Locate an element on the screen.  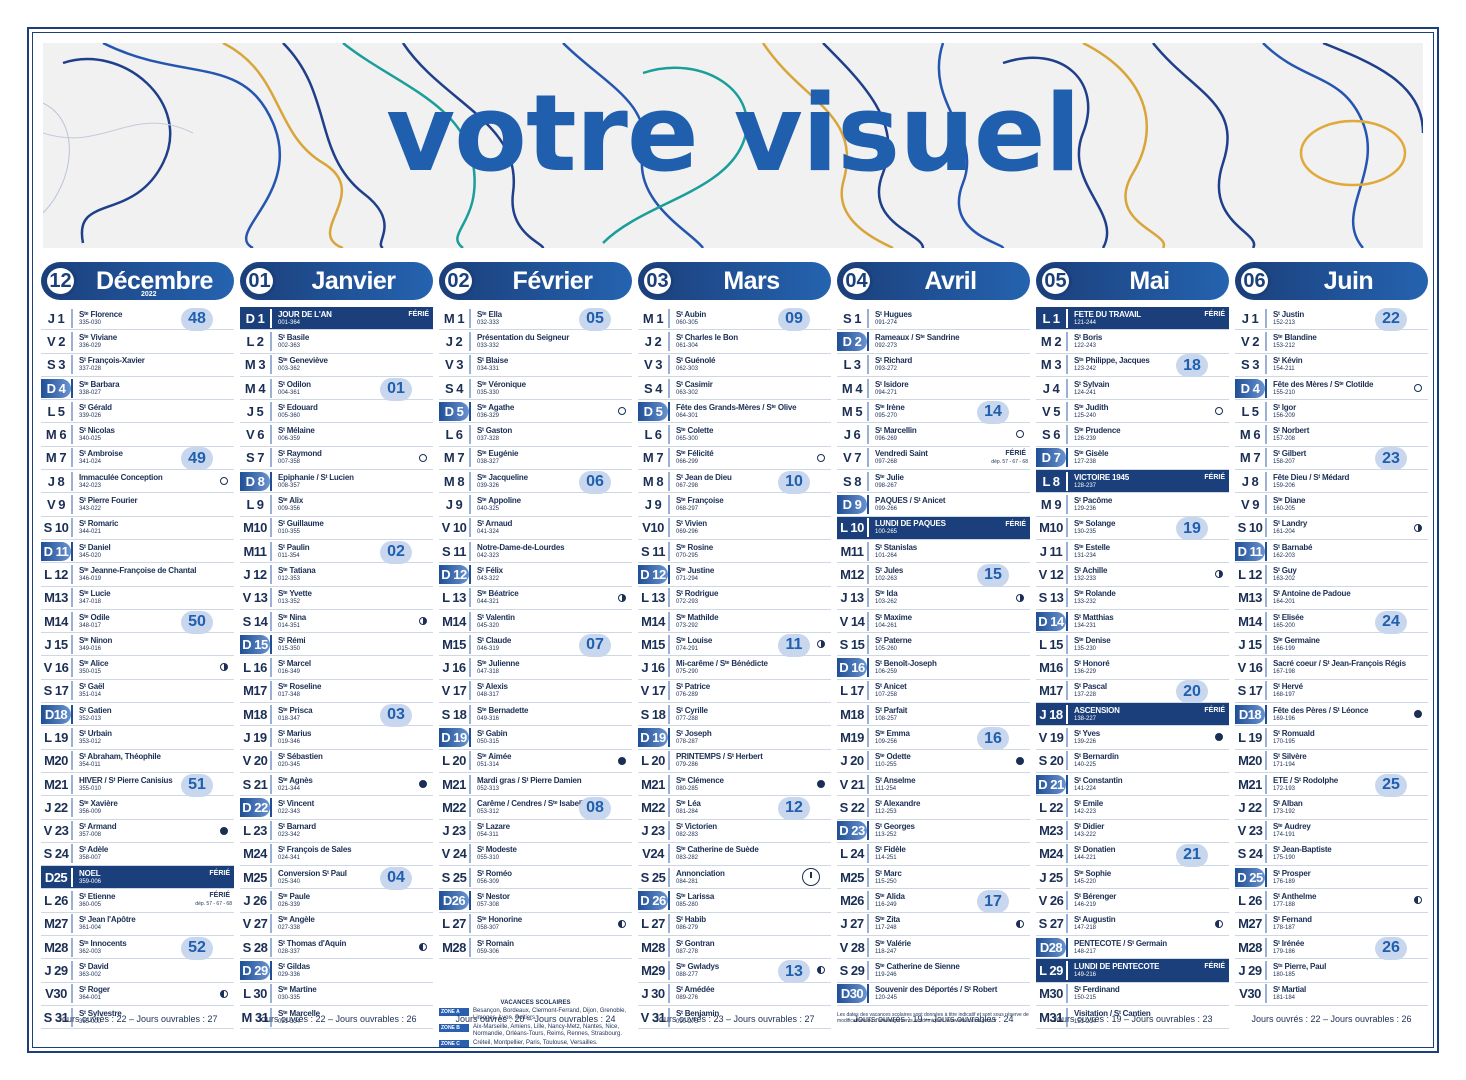
day-code: 163-202 is located at coordinates (1284, 578).